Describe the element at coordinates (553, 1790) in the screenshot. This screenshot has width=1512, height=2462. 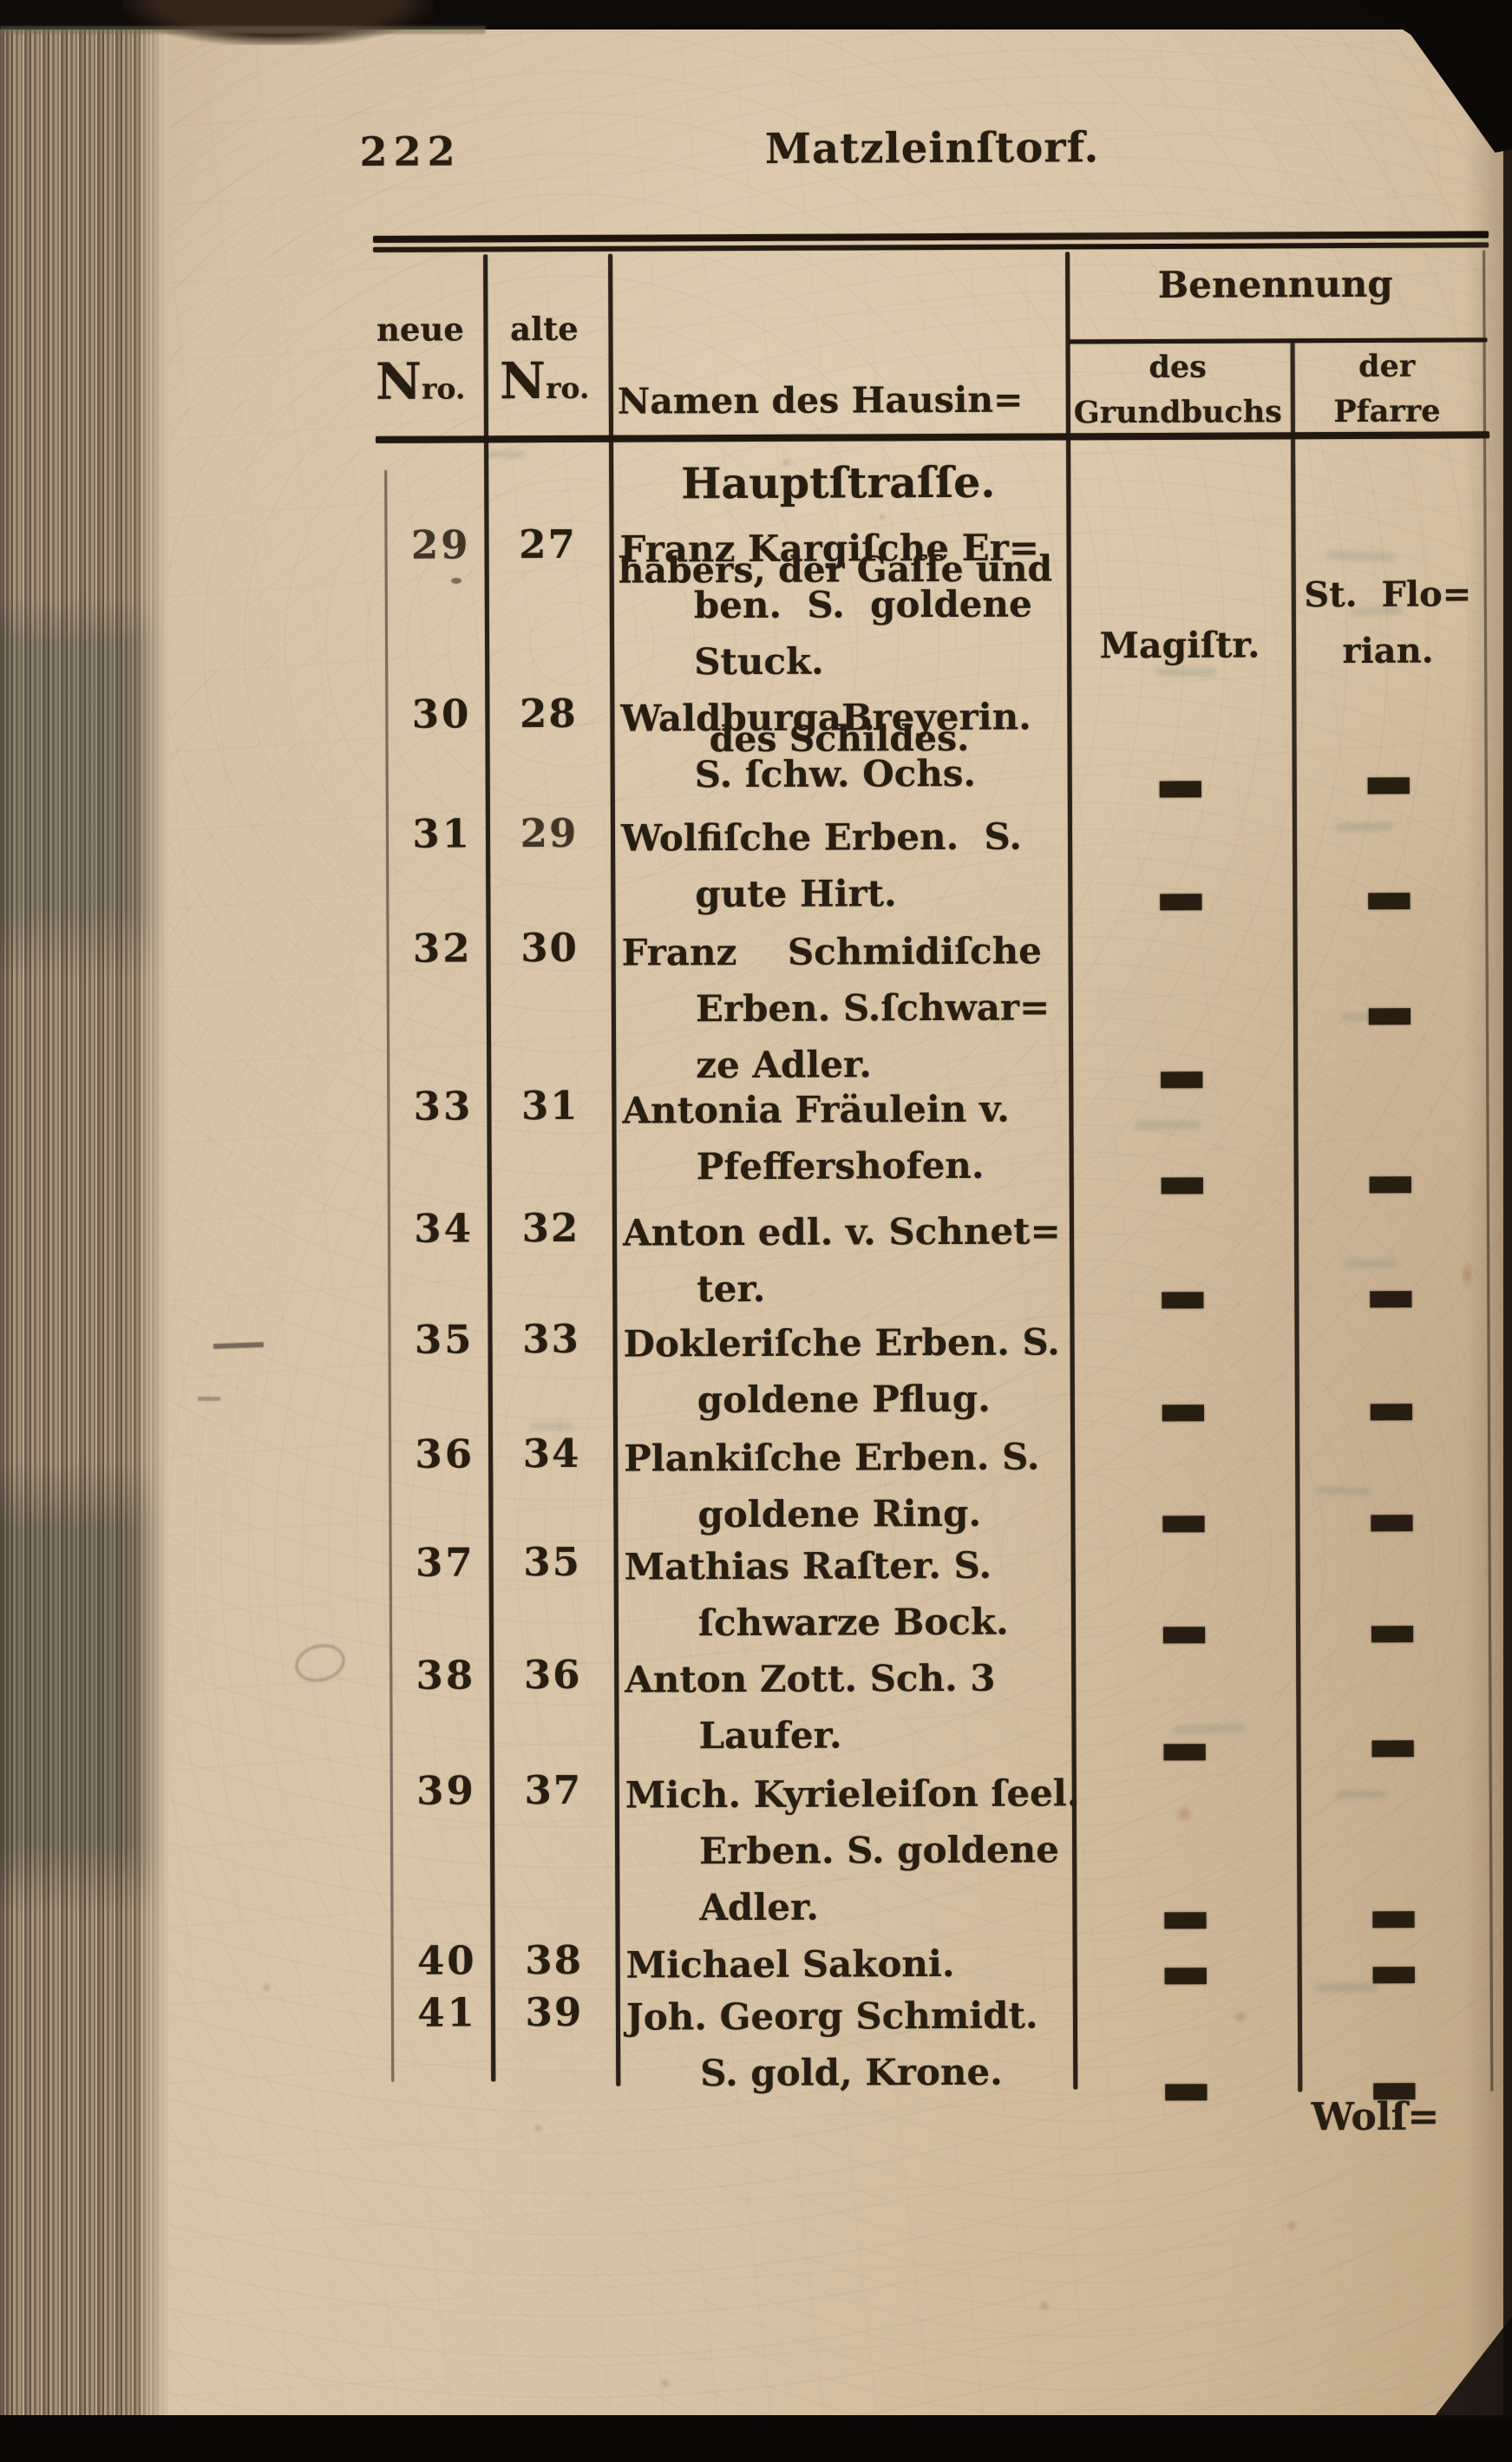
I see `cell-alte-nro: 37` at that location.